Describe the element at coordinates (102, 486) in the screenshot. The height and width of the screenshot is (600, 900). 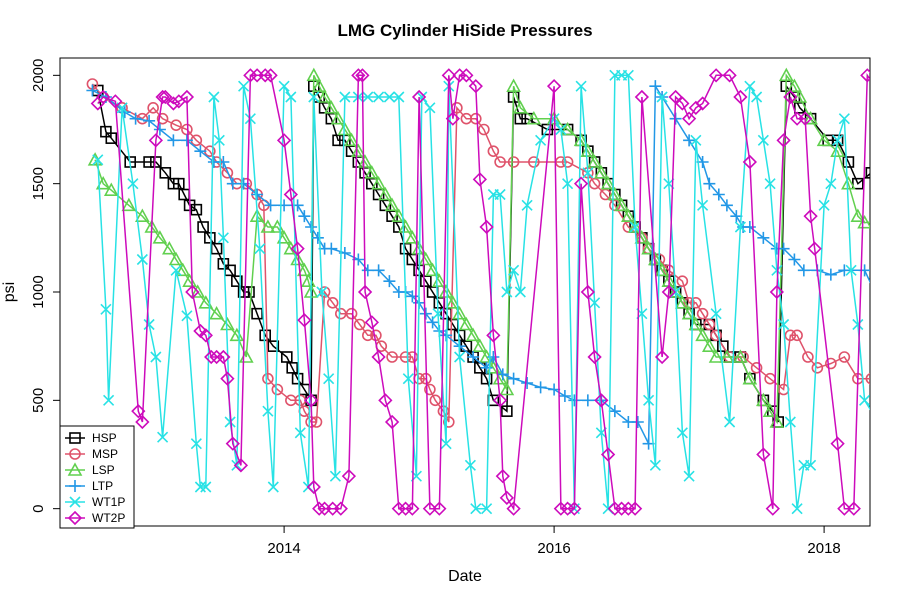
I see `legend-label: LTP` at that location.